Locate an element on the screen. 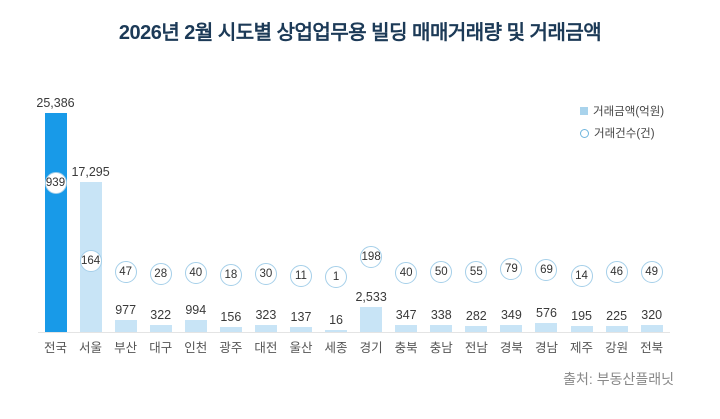  amount-value-label: 994 is located at coordinates (196, 309).